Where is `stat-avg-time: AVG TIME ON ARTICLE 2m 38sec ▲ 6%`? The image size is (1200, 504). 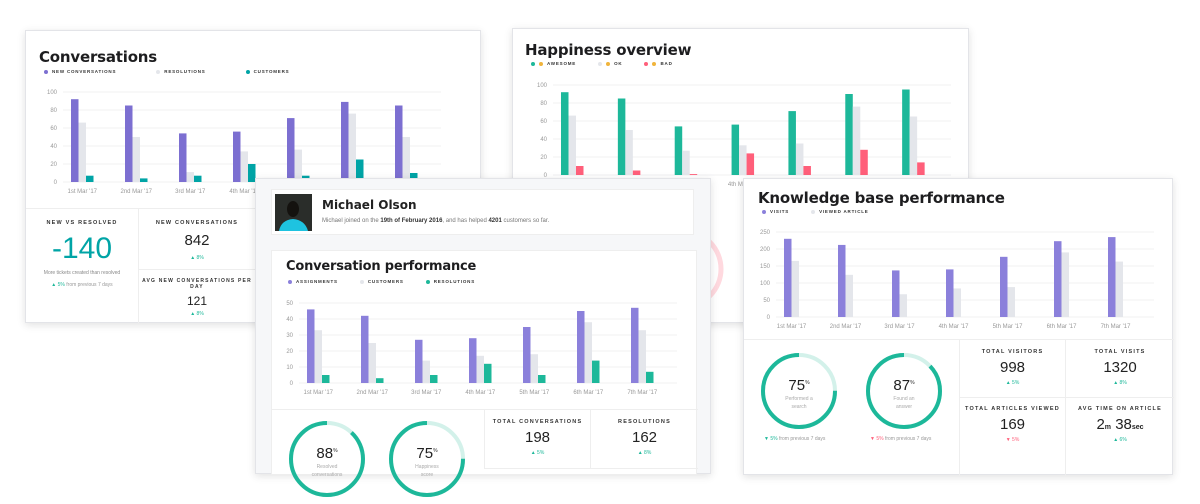
stat-avg-time: AVG TIME ON ARTICLE 2m 38sec ▲ 6% is located at coordinates (1120, 424).